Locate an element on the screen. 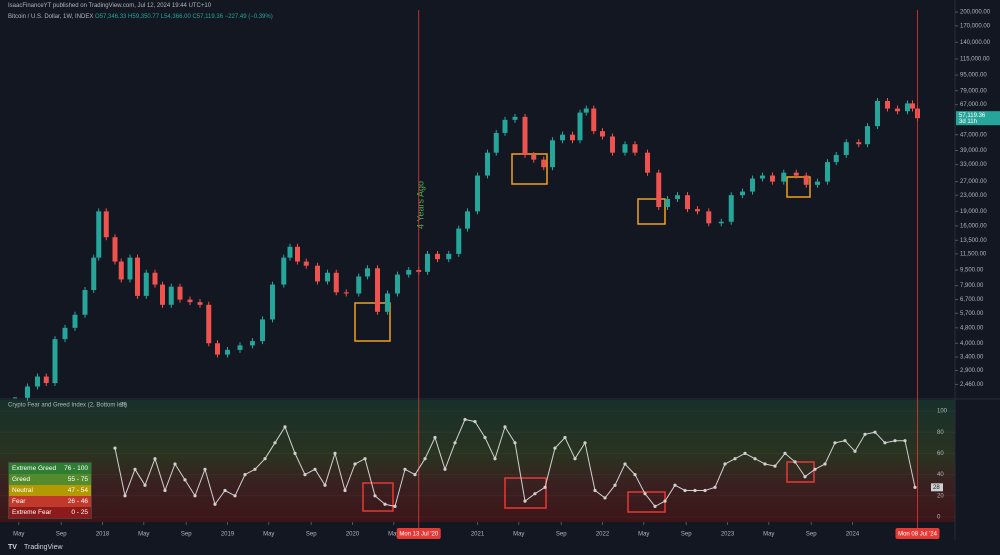  y-tick-label: 170,000.00 is located at coordinates (975, 26).